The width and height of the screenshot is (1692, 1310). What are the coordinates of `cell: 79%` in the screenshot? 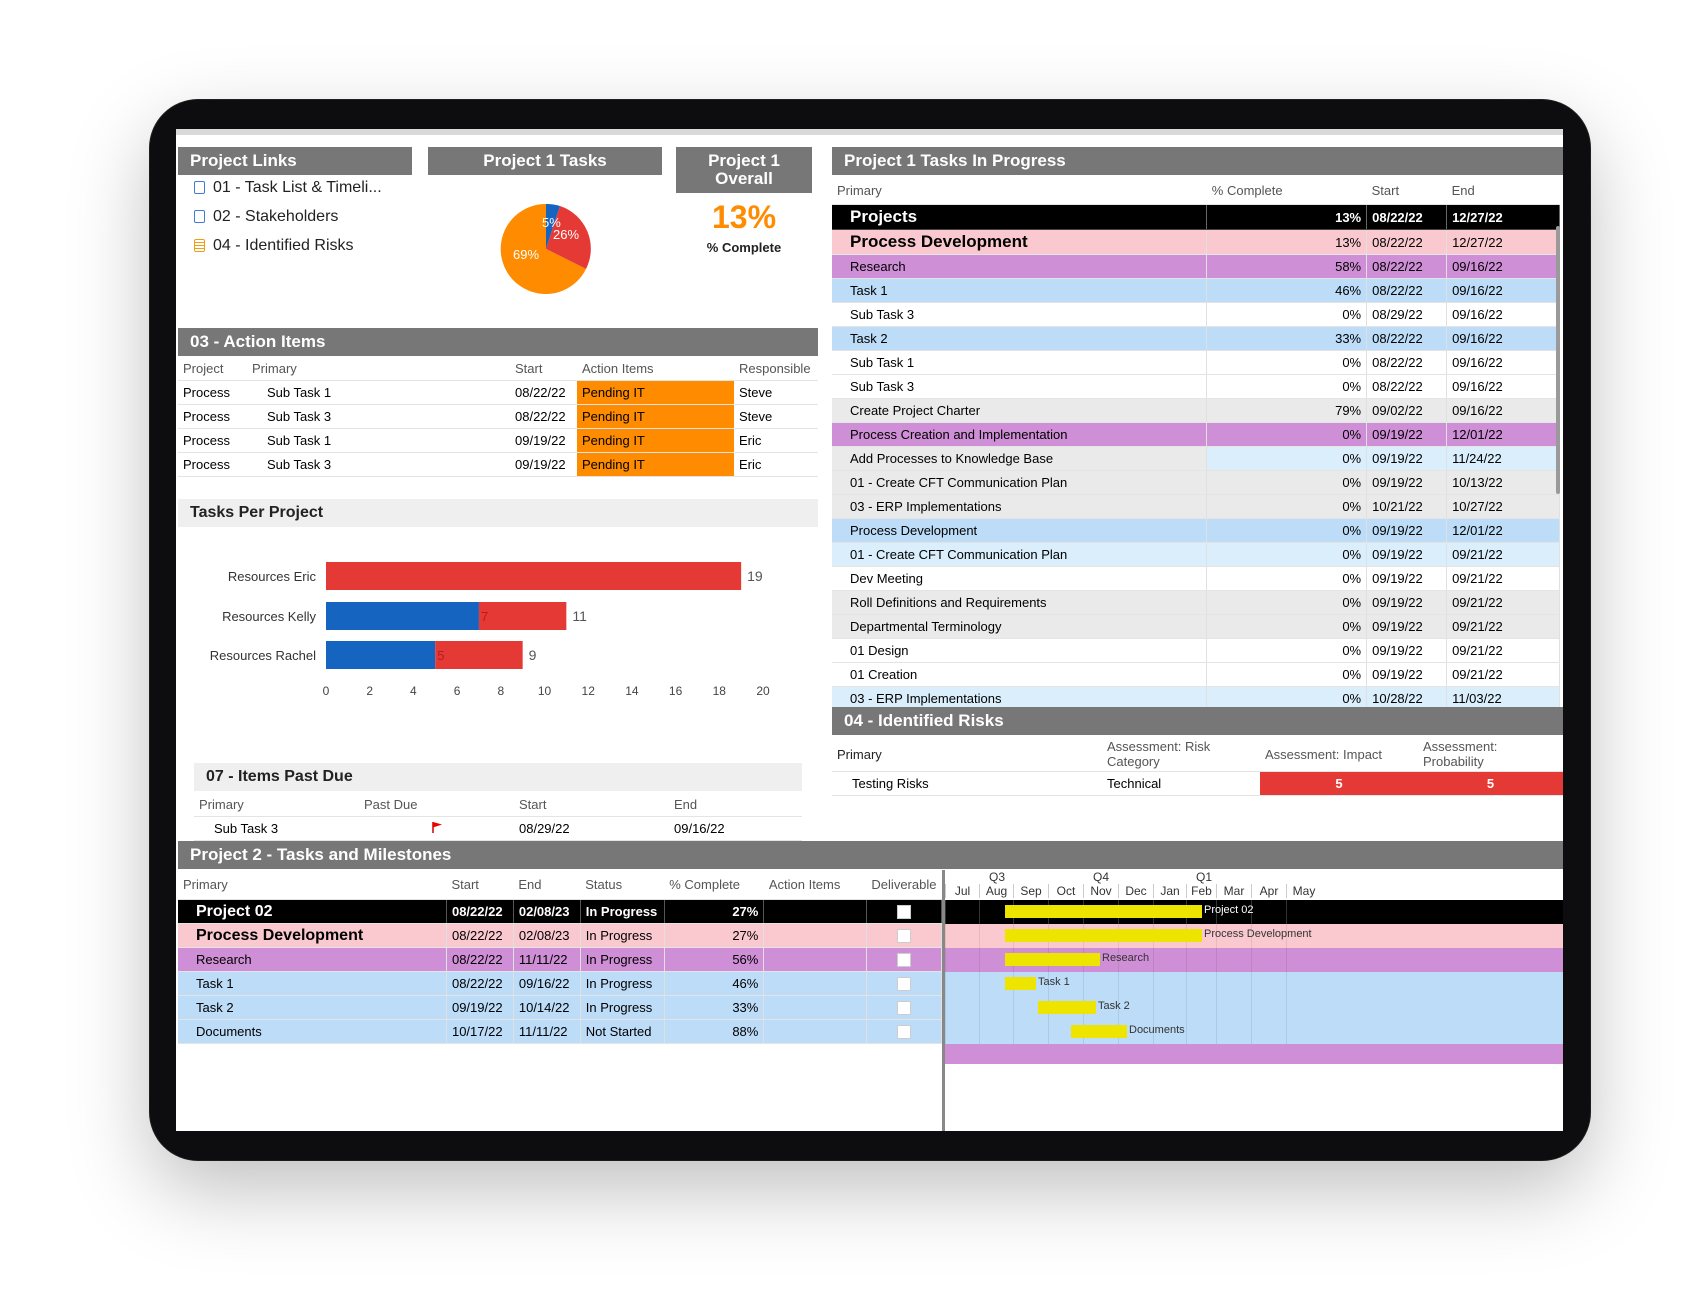 It's located at (1287, 410).